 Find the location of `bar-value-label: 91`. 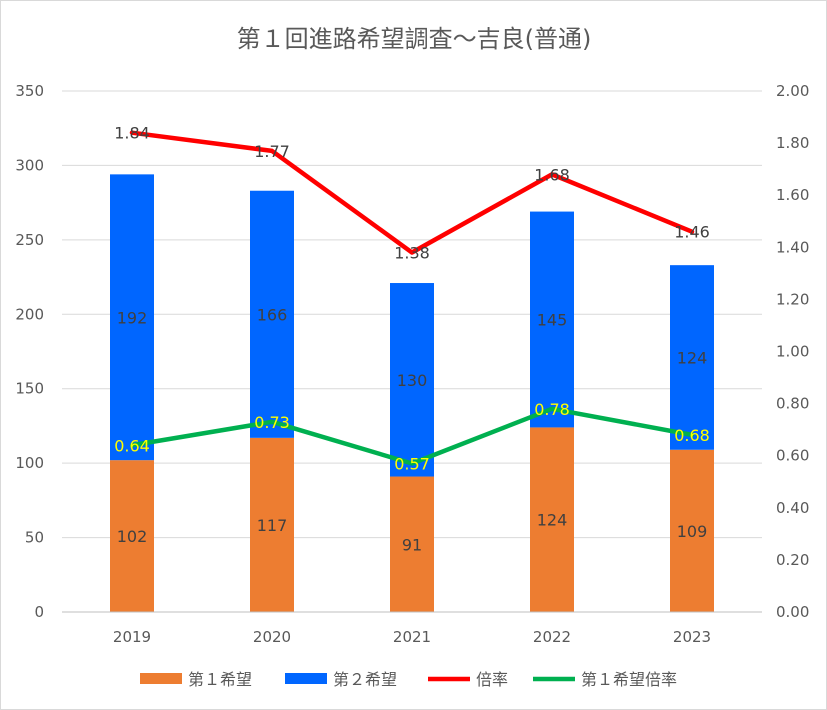

bar-value-label: 91 is located at coordinates (412, 544).